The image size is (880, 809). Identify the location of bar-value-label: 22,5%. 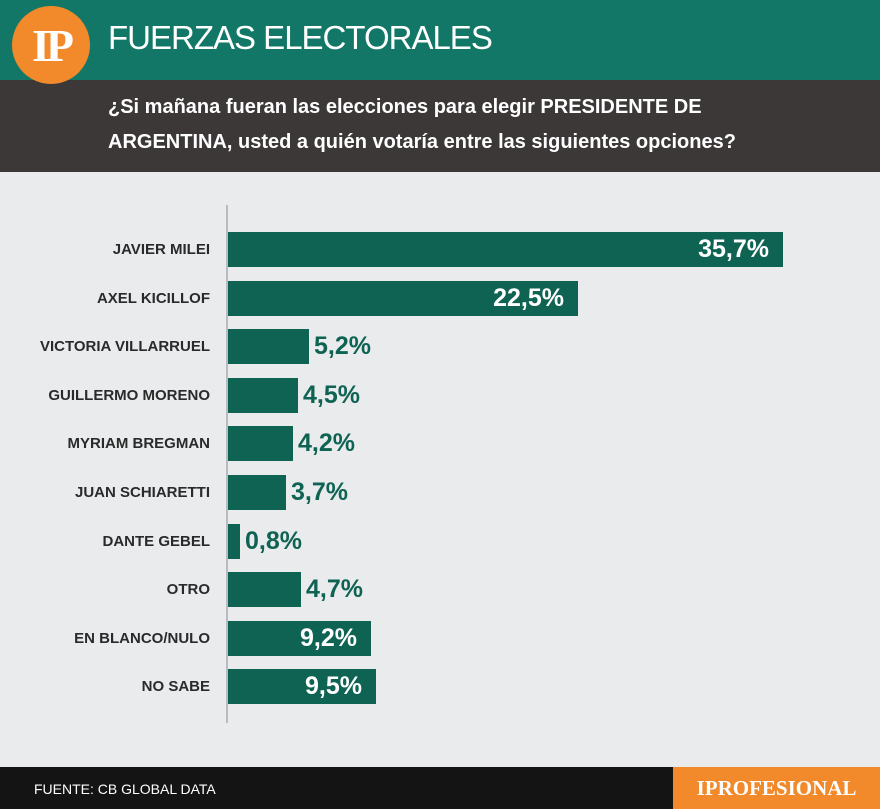
(528, 298).